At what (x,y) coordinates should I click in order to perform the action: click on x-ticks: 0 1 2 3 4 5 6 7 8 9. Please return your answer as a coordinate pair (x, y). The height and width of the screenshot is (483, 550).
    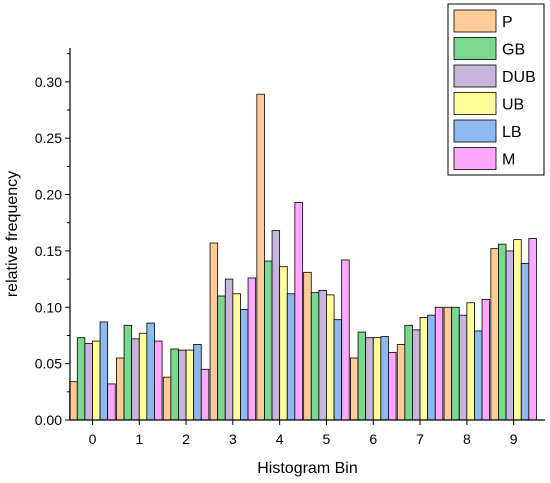
    Looking at the image, I should click on (303, 433).